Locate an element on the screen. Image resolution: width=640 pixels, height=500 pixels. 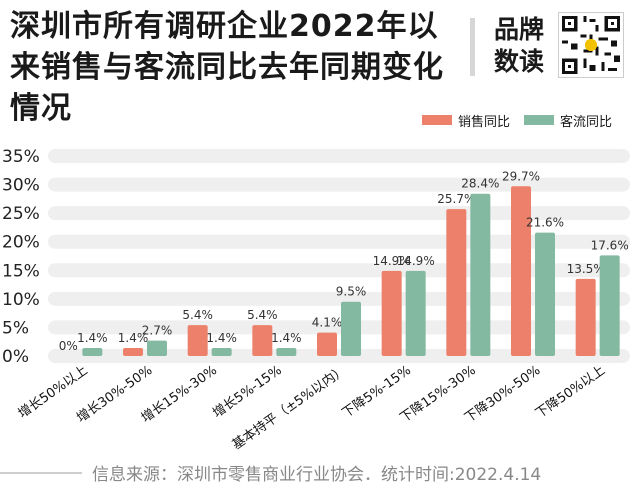
footer-divider is located at coordinates (41, 473).